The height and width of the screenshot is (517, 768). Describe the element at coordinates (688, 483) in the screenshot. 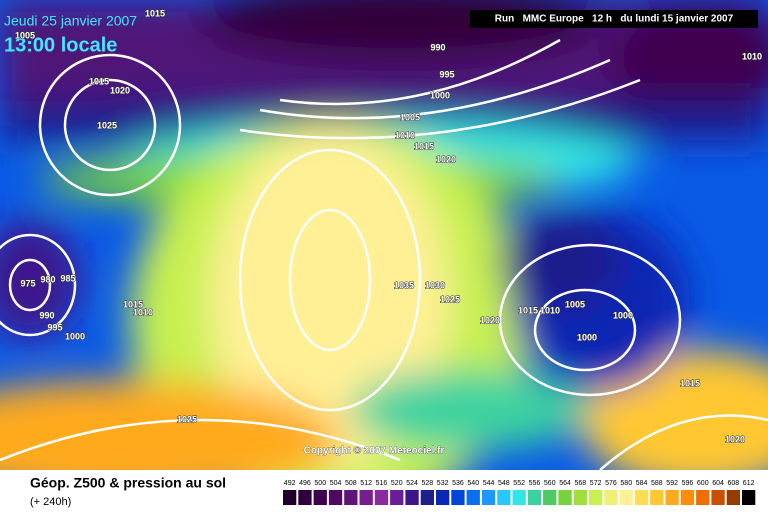

I see `legend-label: 596` at that location.